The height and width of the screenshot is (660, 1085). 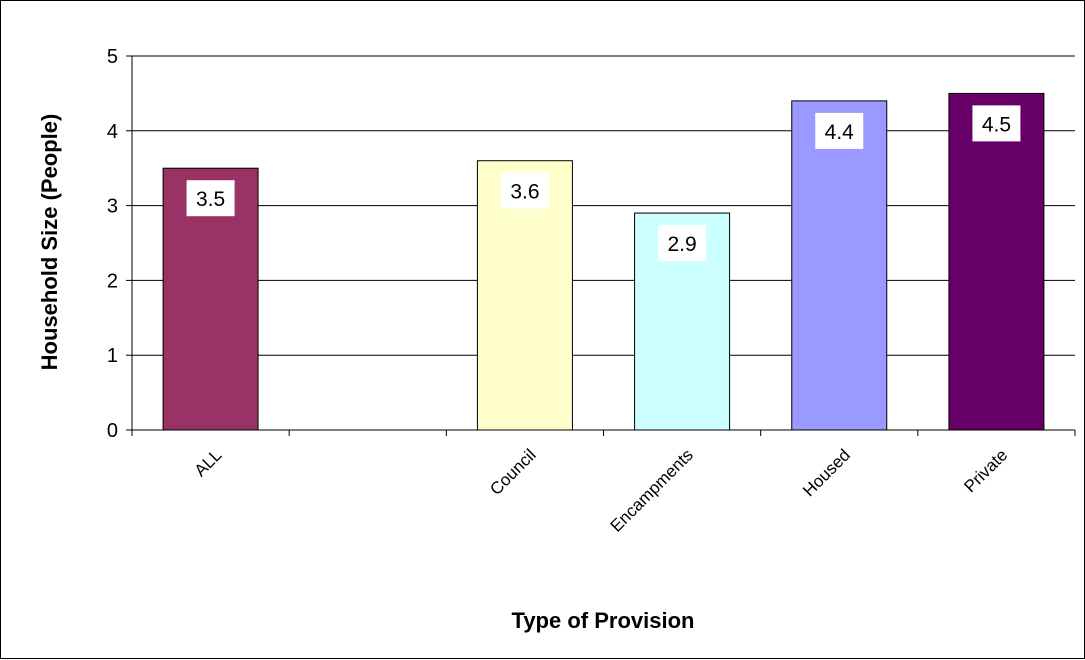 What do you see at coordinates (112, 207) in the screenshot?
I see `y-tick-label-3: 3` at bounding box center [112, 207].